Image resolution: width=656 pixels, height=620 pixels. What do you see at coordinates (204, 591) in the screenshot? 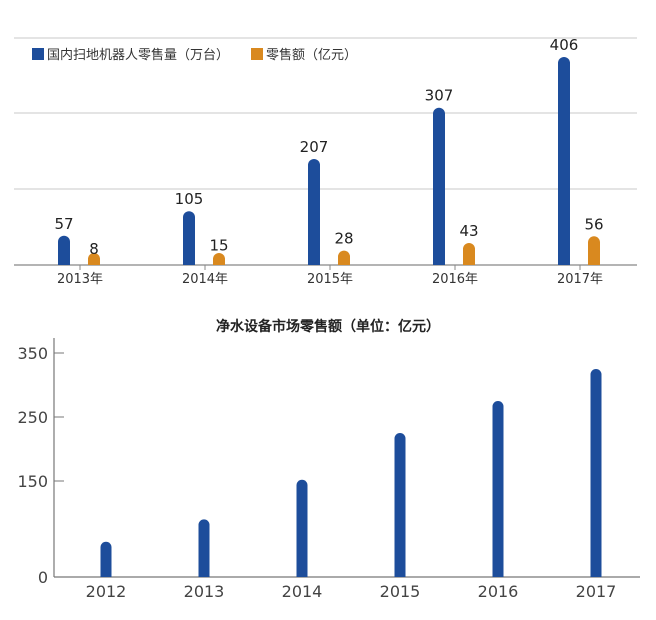
I see `x-tick-label-2-1: 2013` at bounding box center [204, 591].